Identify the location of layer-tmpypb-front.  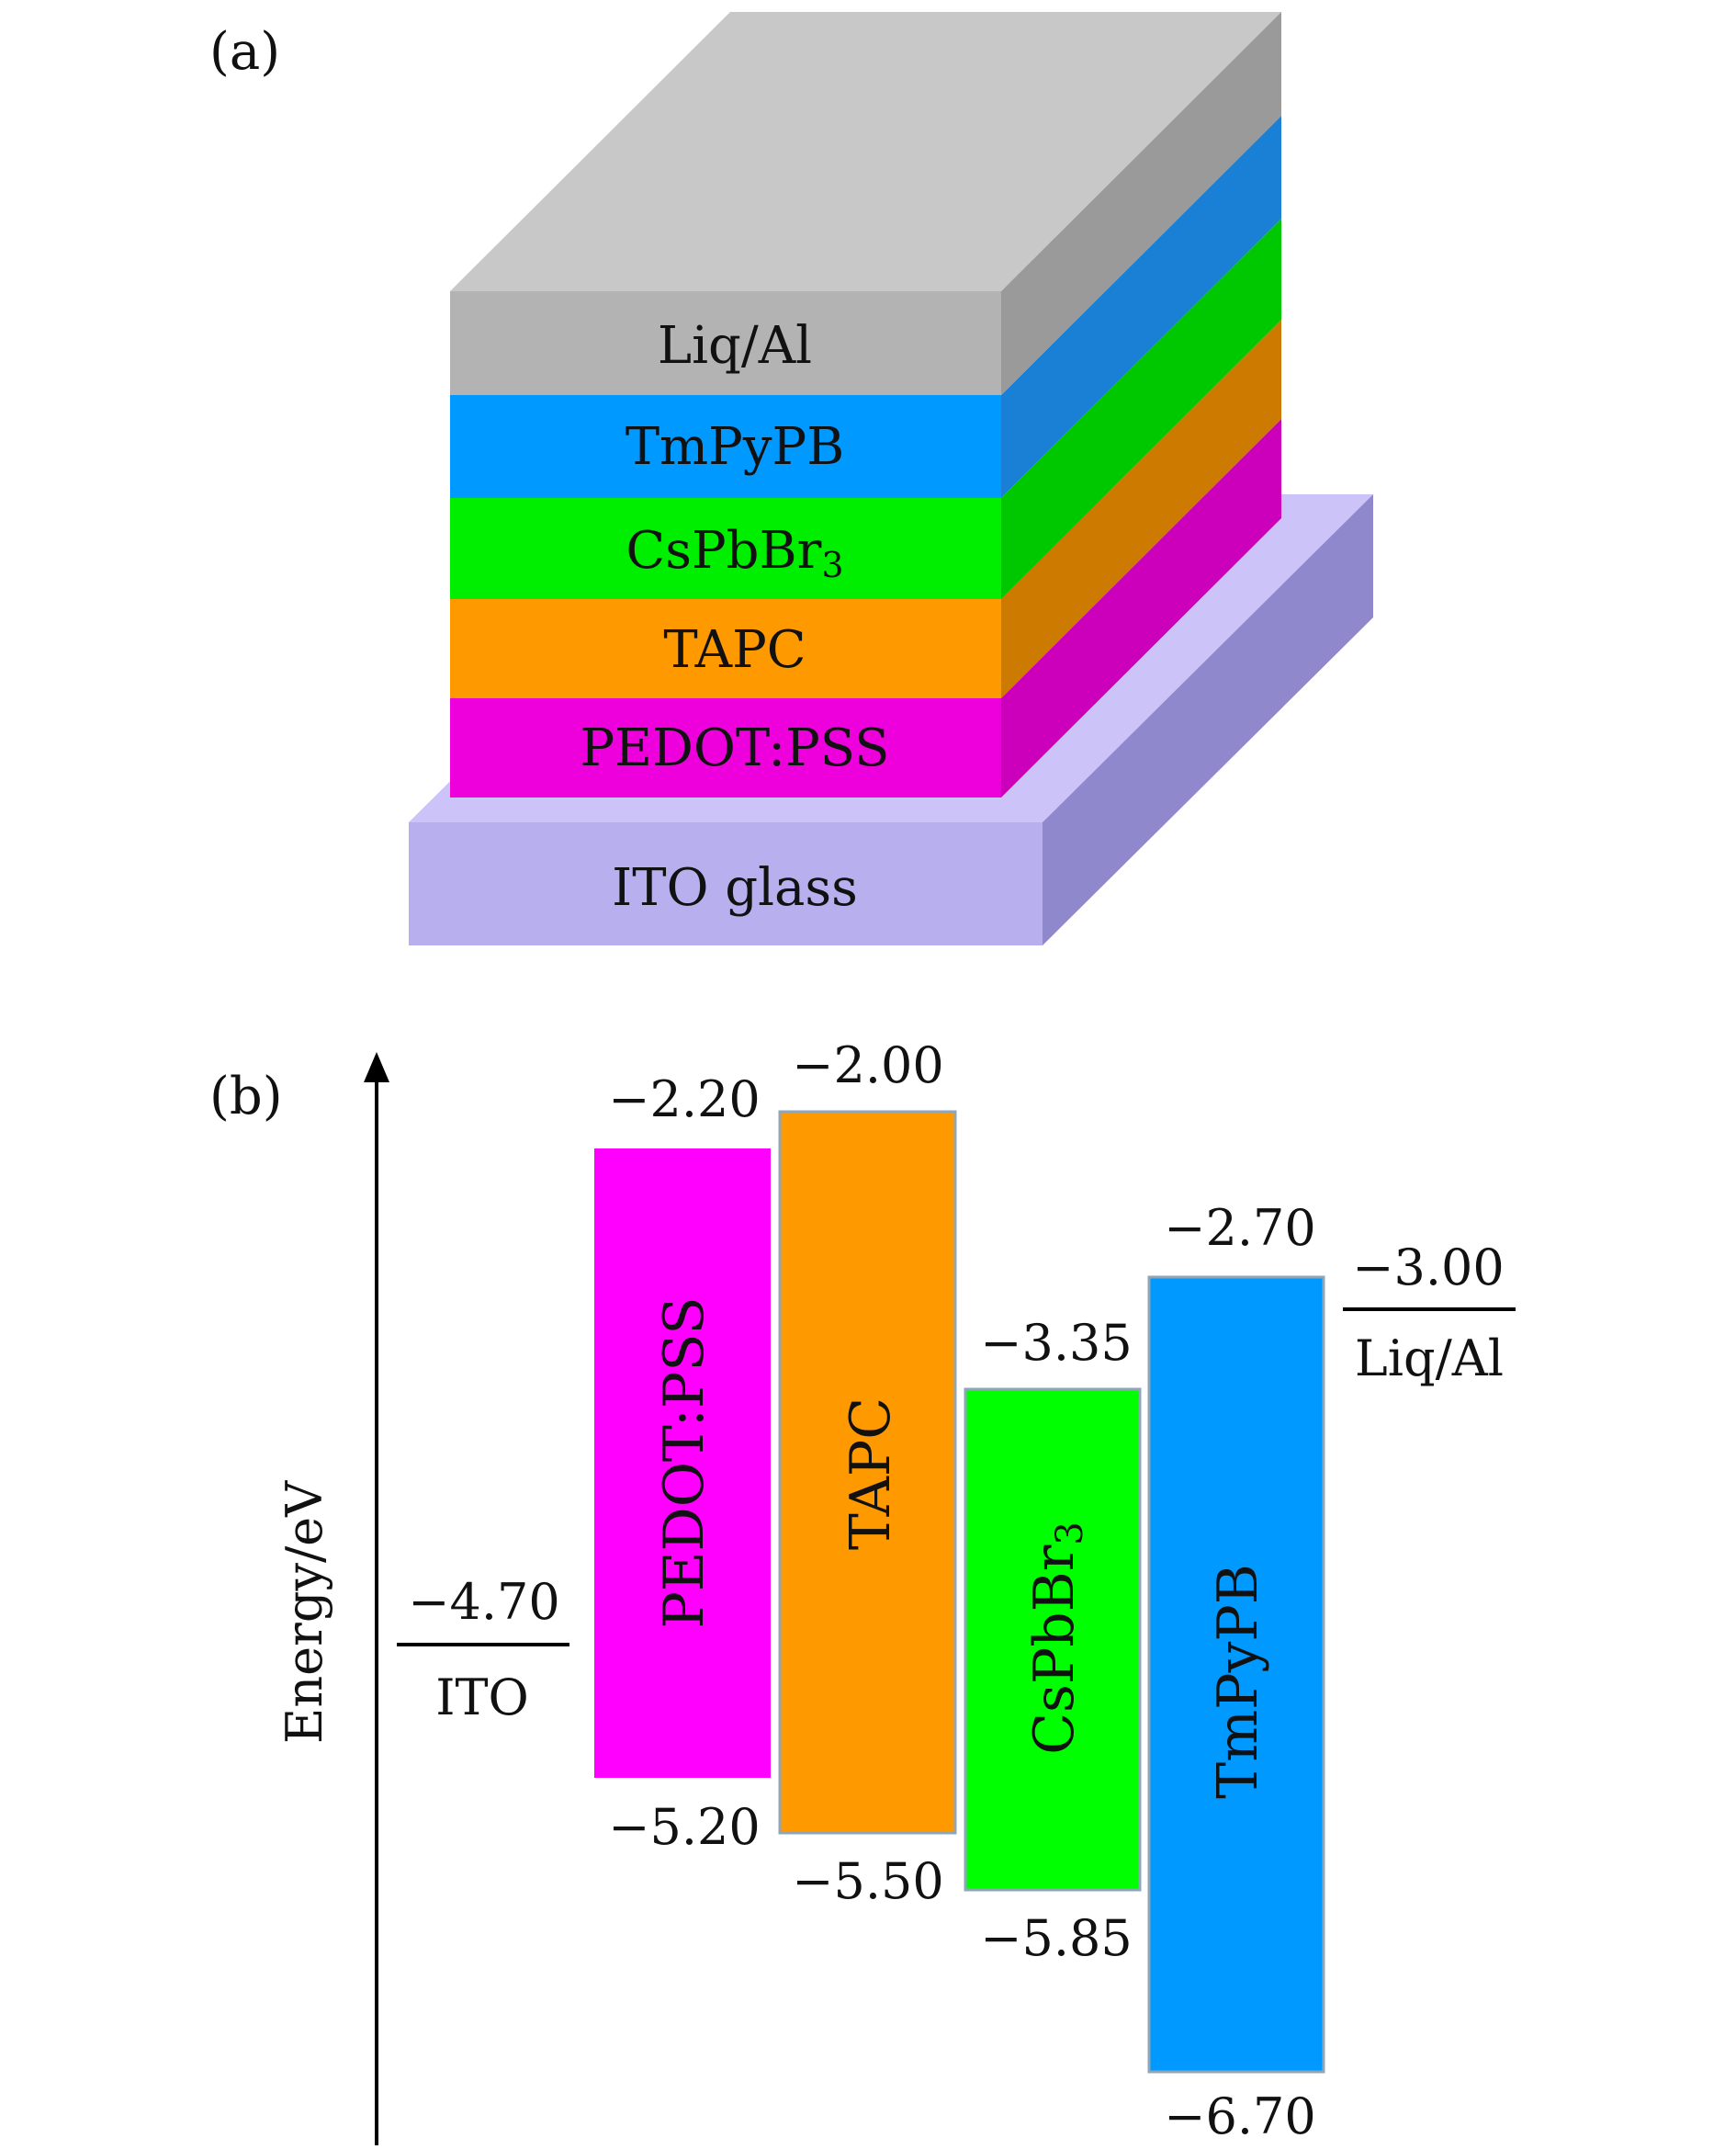
(725, 446).